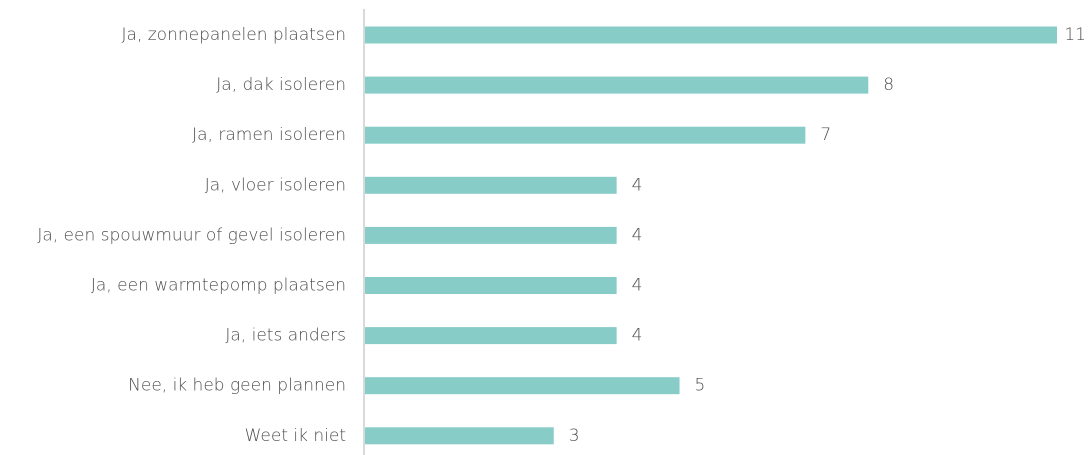 Image resolution: width=1088 pixels, height=455 pixels. What do you see at coordinates (825, 135) in the screenshot?
I see `value-label: 7` at bounding box center [825, 135].